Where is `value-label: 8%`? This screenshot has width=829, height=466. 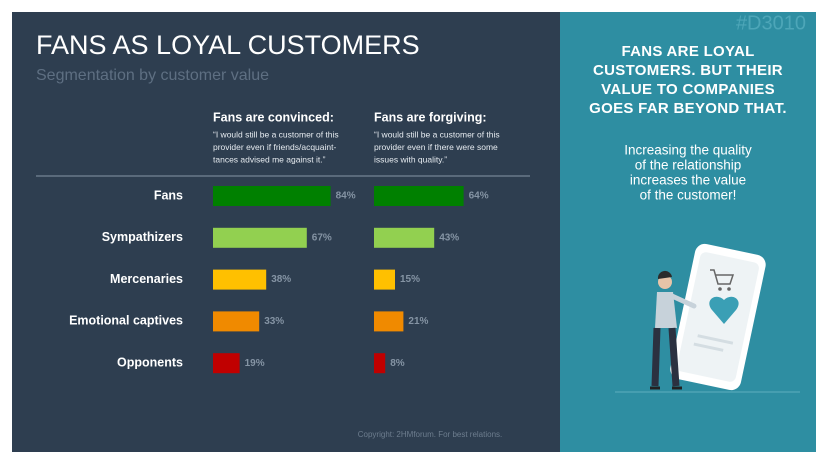 value-label: 8% is located at coordinates (397, 363).